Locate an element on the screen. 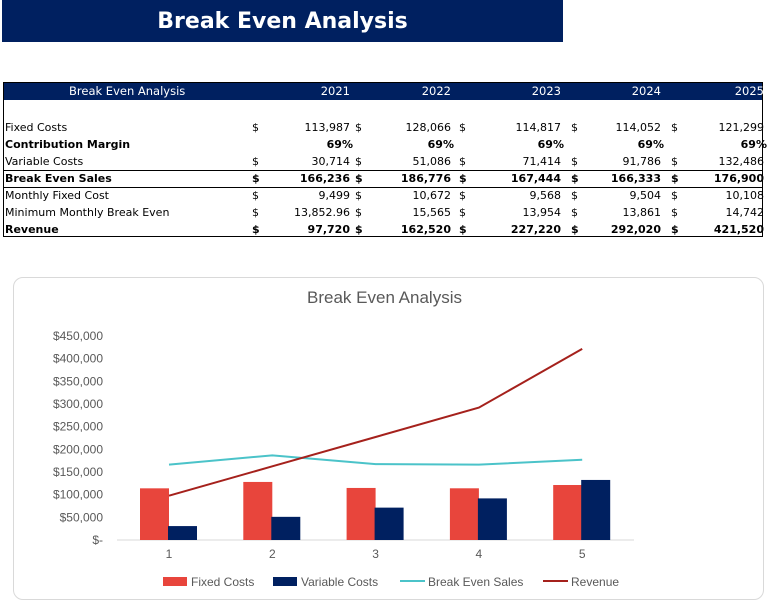 The width and height of the screenshot is (769, 603). row-label: Monthly Fixed Cost is located at coordinates (57, 195).